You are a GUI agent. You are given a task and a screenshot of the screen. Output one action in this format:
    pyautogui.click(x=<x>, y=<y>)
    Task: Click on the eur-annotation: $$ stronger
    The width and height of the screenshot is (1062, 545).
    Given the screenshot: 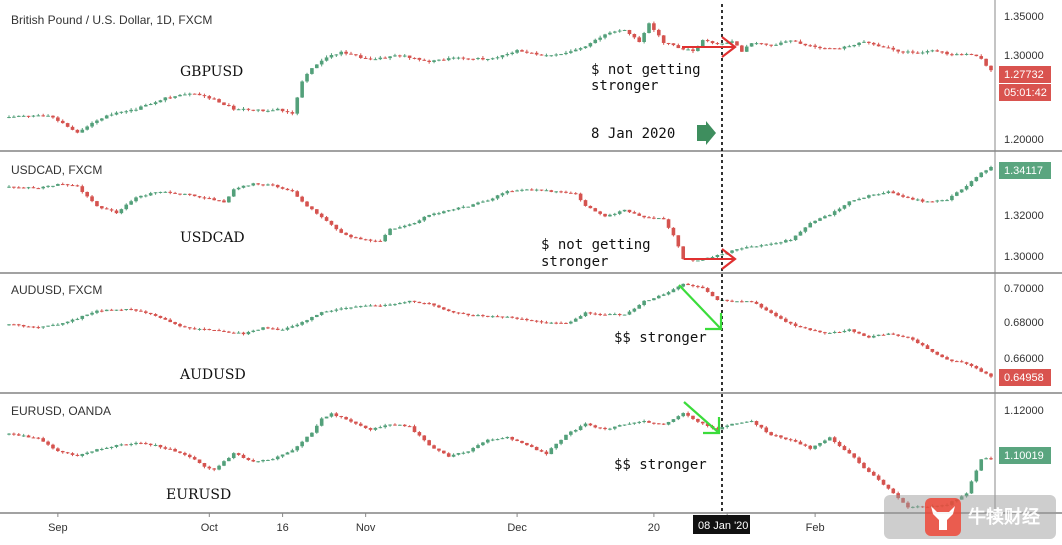 What is the action you would take?
    pyautogui.click(x=660, y=465)
    